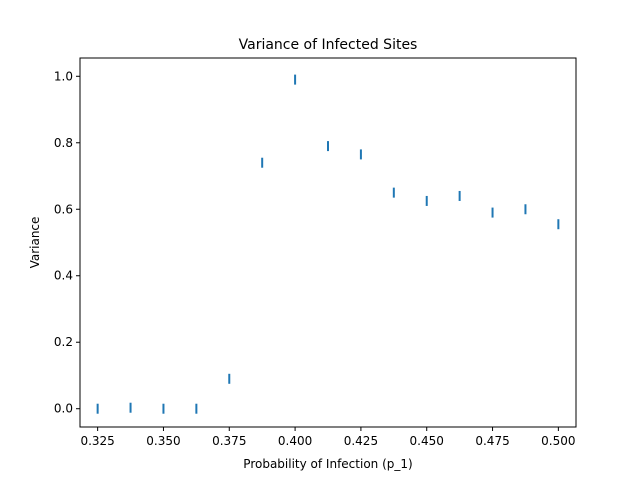  What do you see at coordinates (492, 441) in the screenshot?
I see `x-tick-label: 0.475` at bounding box center [492, 441].